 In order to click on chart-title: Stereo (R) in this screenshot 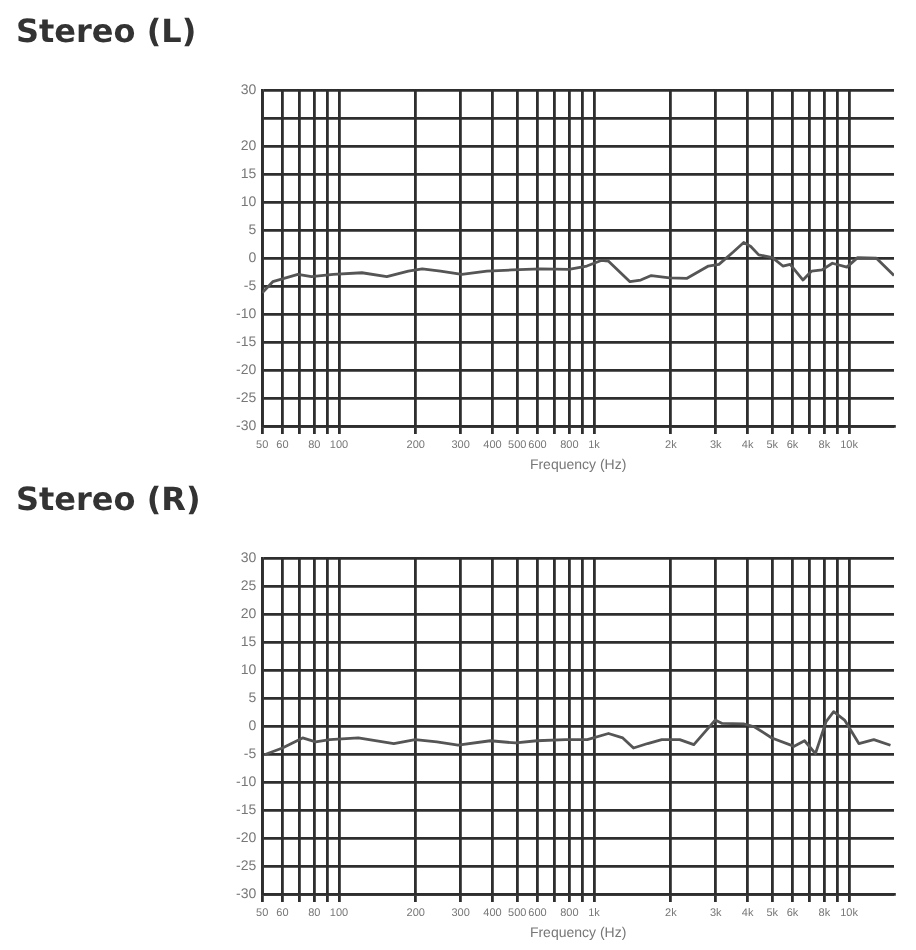, I will do `click(108, 499)`.